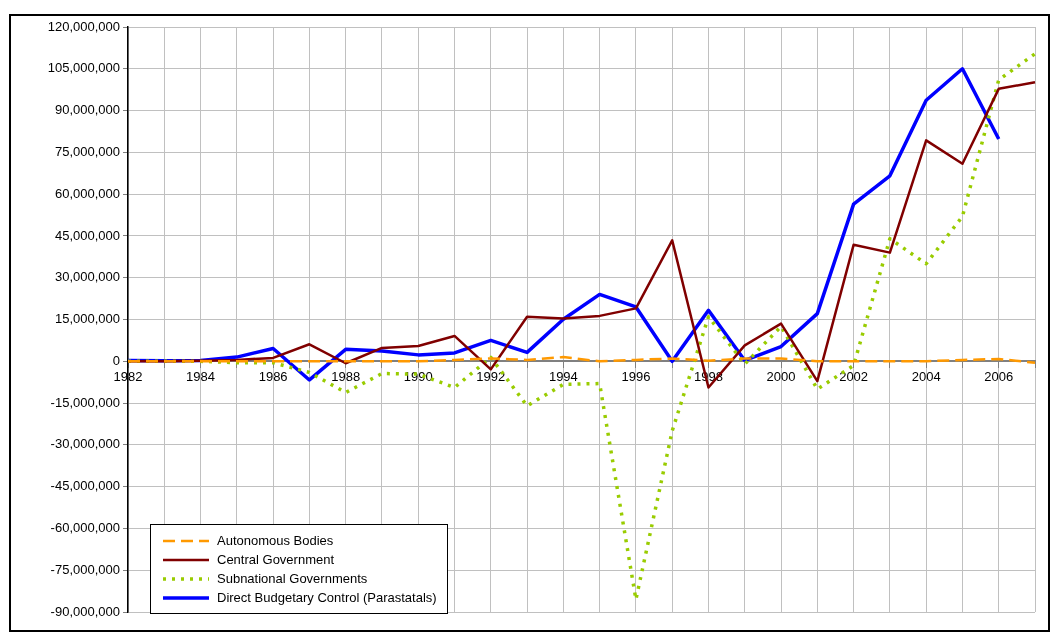 This screenshot has height=634, width=1052. Describe the element at coordinates (85, 486) in the screenshot. I see `y-tick-label: -45,000,000` at that location.